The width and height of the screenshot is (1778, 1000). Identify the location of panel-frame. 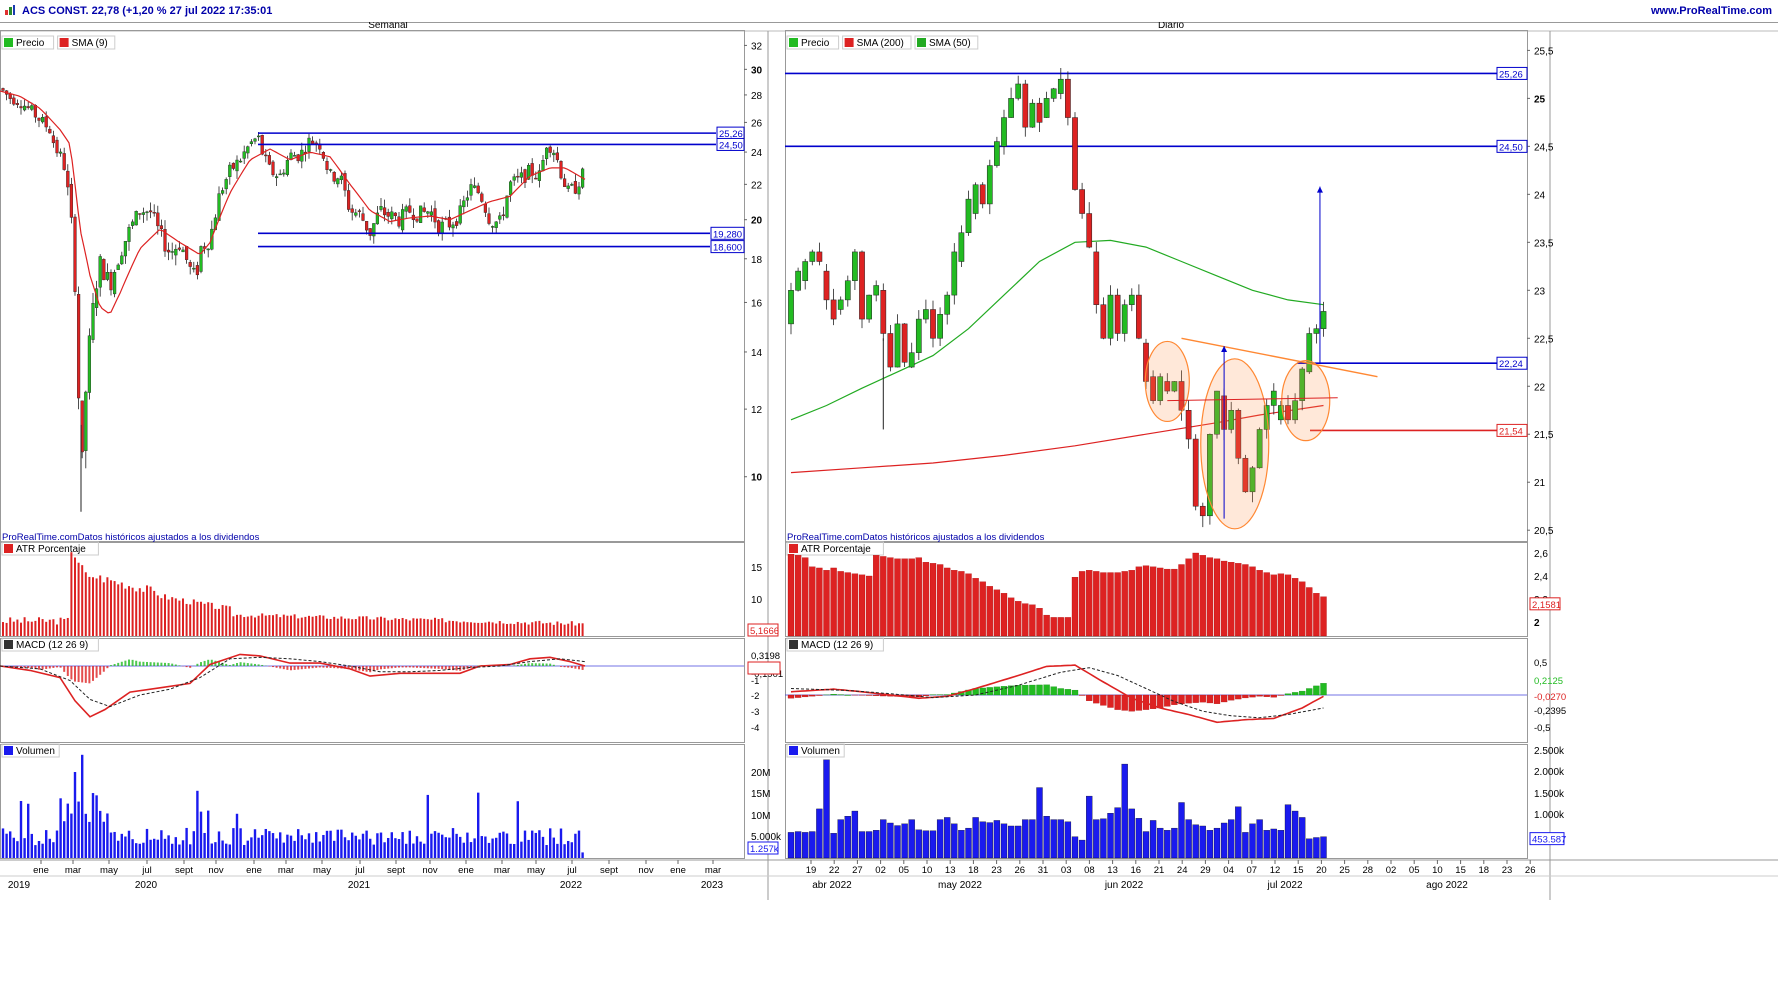
(1156, 690).